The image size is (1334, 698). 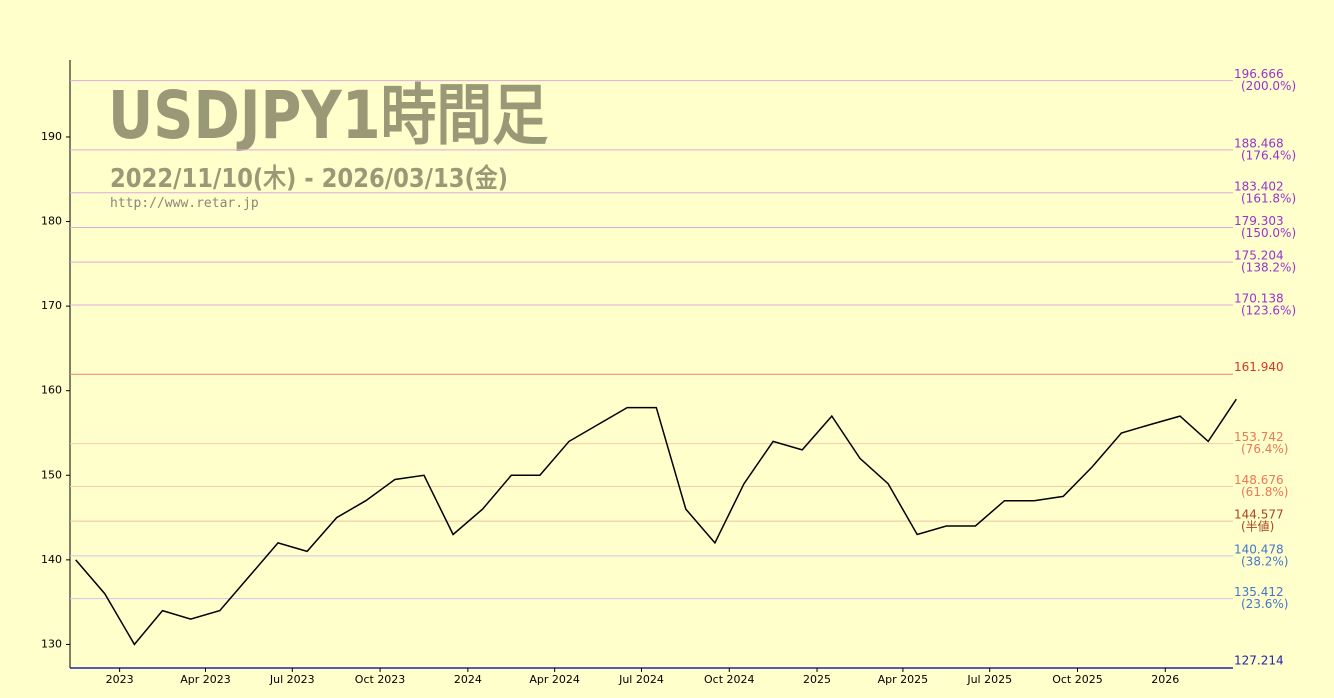 I want to click on x-tick-label: 2025, so click(x=817, y=679).